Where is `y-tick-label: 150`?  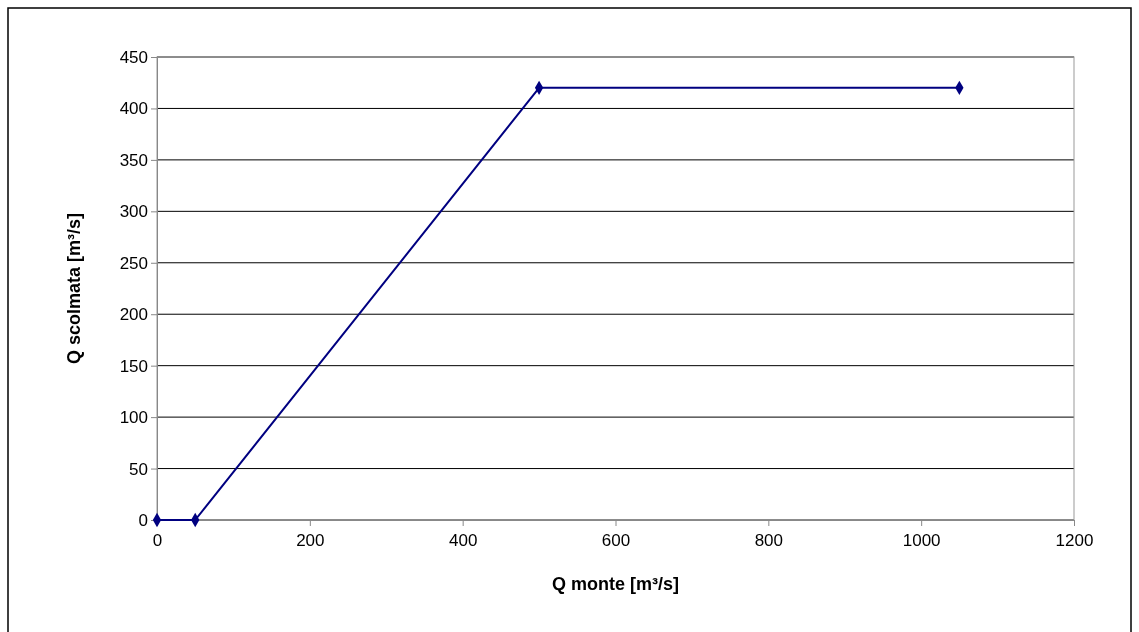 y-tick-label: 150 is located at coordinates (133, 366).